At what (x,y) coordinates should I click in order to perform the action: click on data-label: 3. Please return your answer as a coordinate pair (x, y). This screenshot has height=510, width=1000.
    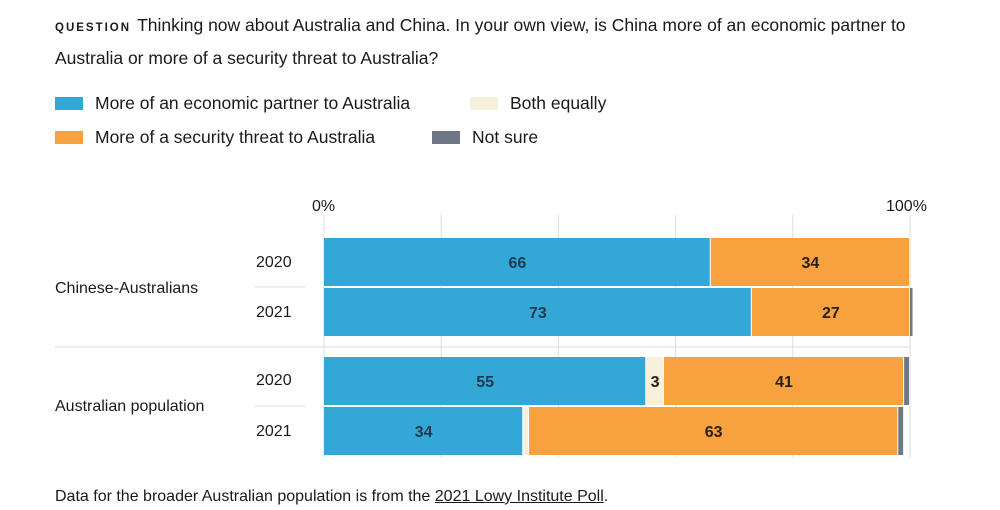
    Looking at the image, I should click on (655, 382).